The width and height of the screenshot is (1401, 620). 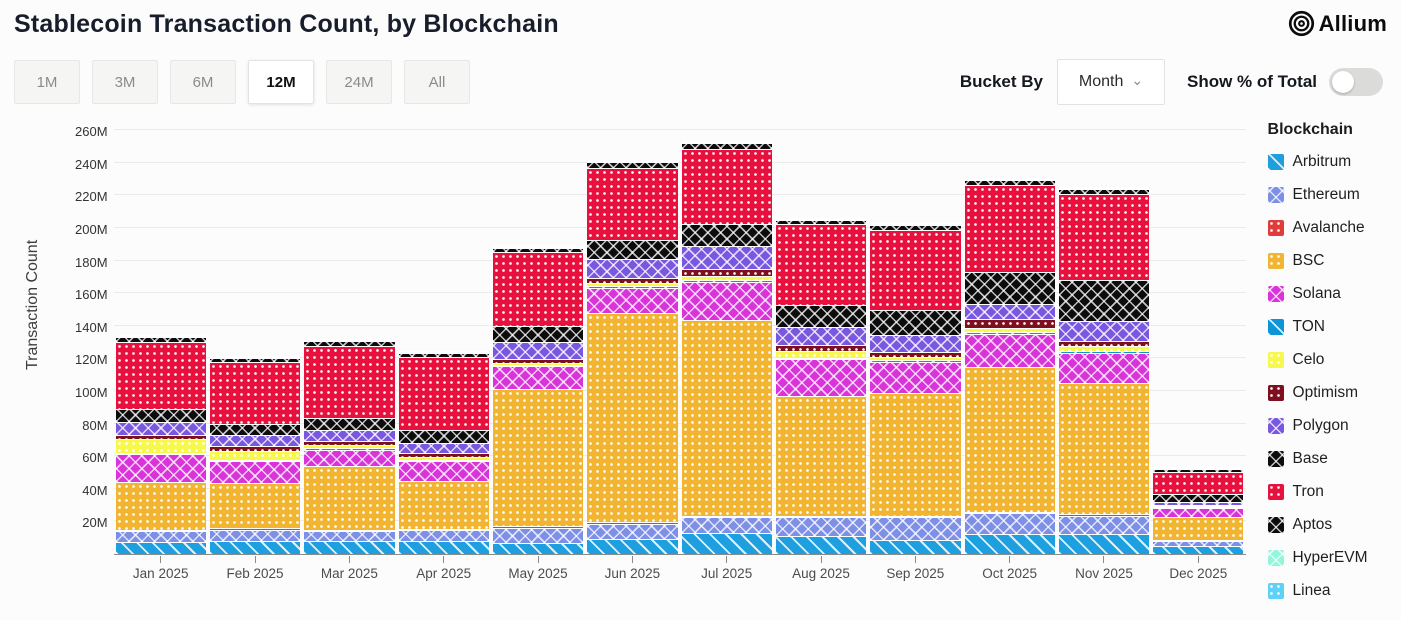 What do you see at coordinates (281, 82) in the screenshot?
I see `range-button-12m: 12M` at bounding box center [281, 82].